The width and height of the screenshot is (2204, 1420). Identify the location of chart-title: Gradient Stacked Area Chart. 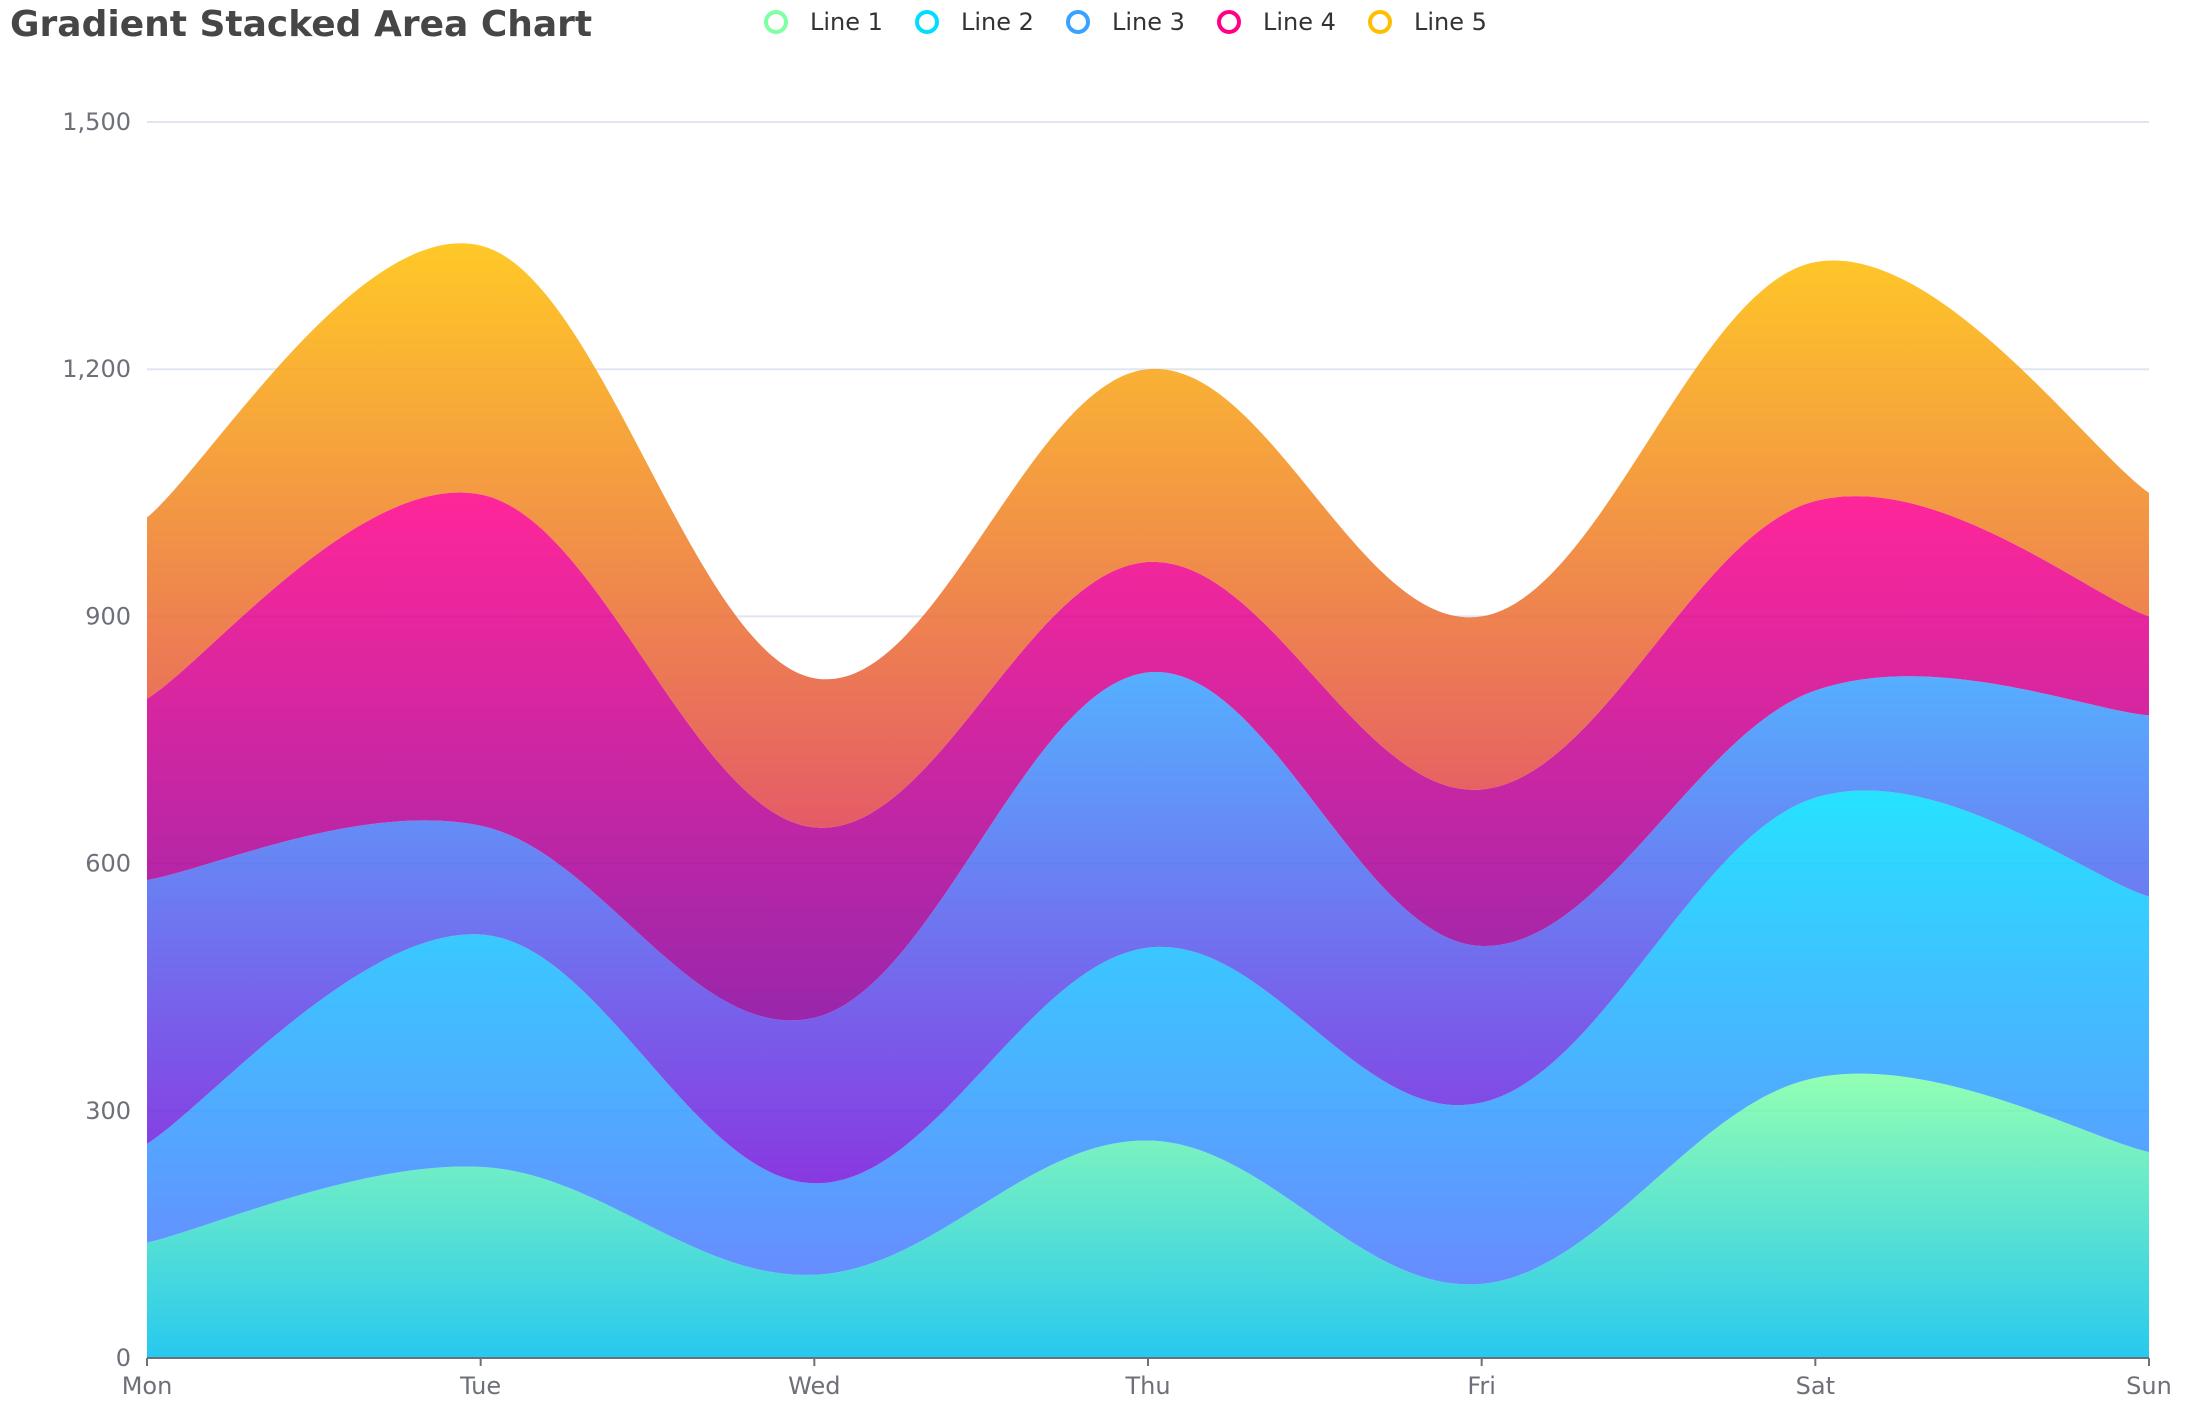
(301, 24).